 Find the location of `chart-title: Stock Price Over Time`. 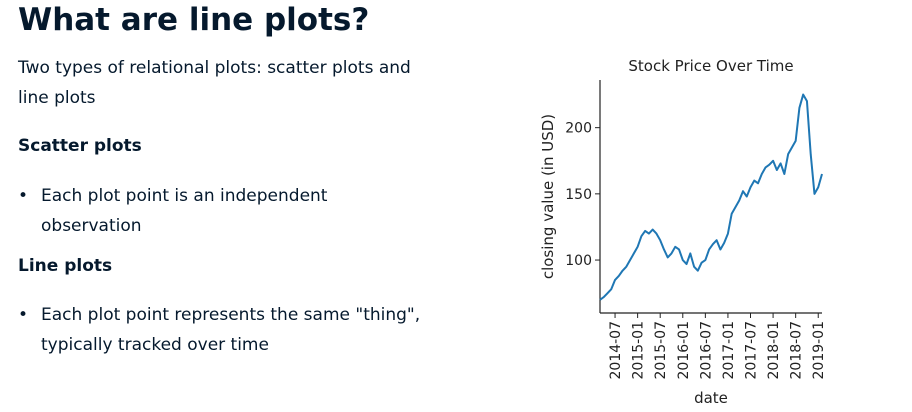

chart-title: Stock Price Over Time is located at coordinates (710, 66).